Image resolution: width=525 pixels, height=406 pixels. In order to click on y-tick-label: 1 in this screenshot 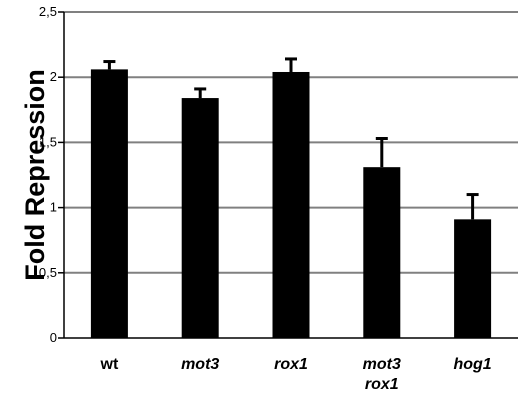, I will do `click(53, 207)`.